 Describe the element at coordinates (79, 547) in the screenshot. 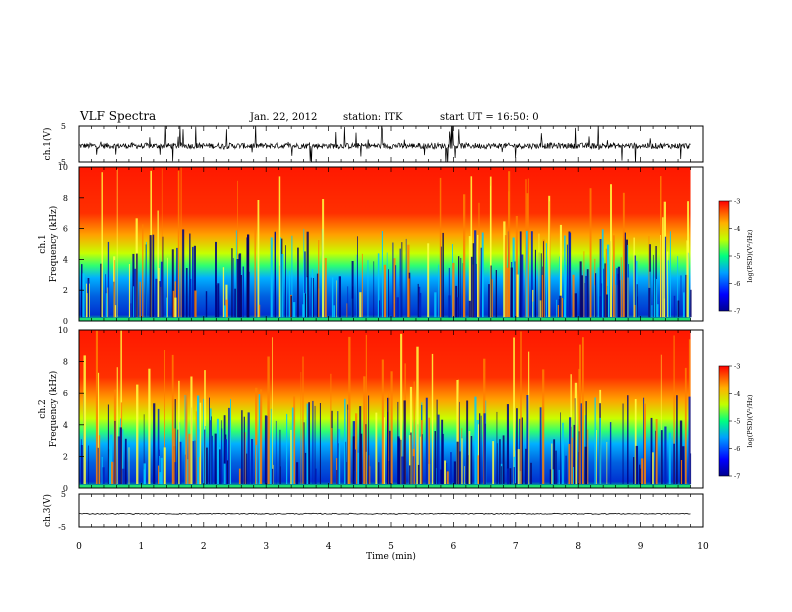

I see `x-tick-label: 0` at that location.